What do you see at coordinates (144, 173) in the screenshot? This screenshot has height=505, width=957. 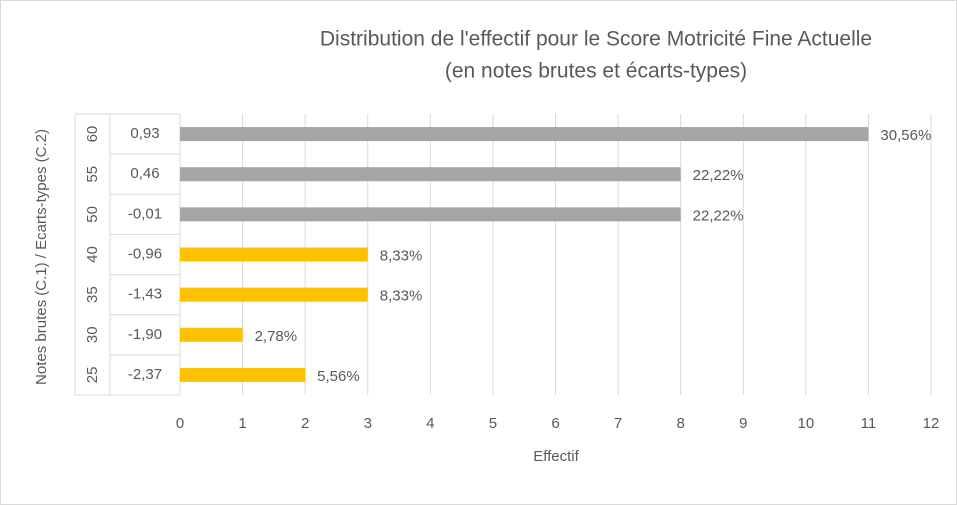 I see `sub-category-label: 0,46` at bounding box center [144, 173].